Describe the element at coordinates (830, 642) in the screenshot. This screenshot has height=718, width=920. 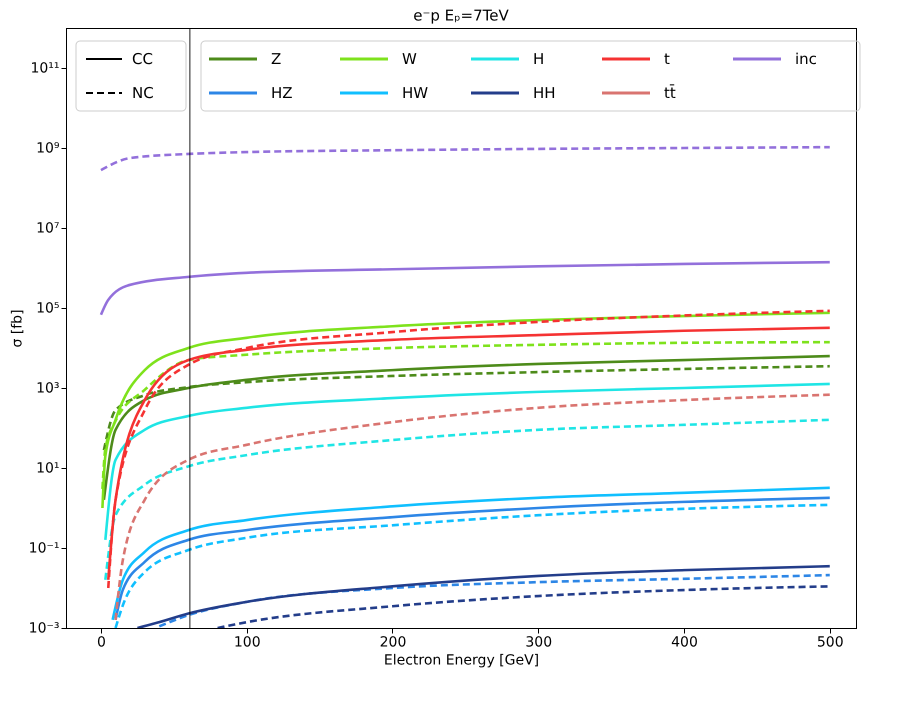
I see `x-tick-label: 500` at that location.